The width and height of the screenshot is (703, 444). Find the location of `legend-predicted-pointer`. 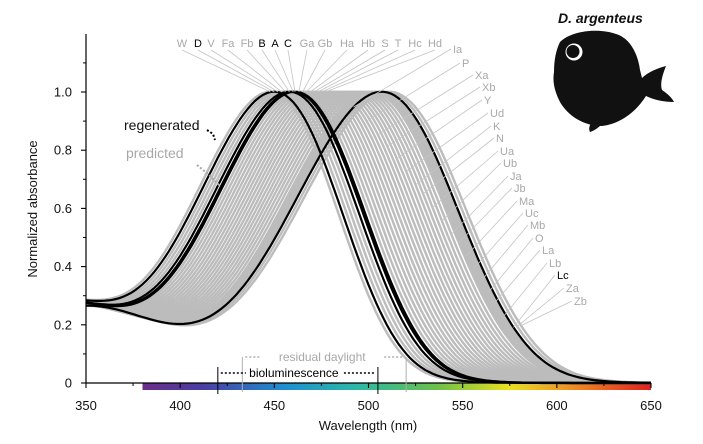

legend-predicted-pointer is located at coordinates (208, 175).